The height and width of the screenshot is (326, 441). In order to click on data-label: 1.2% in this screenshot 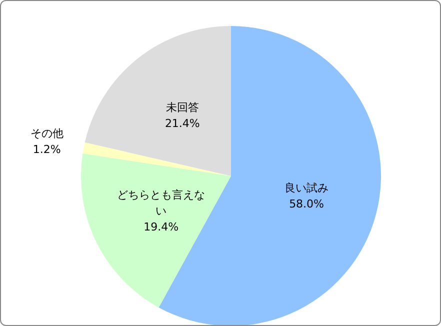, I will do `click(46, 149)`.